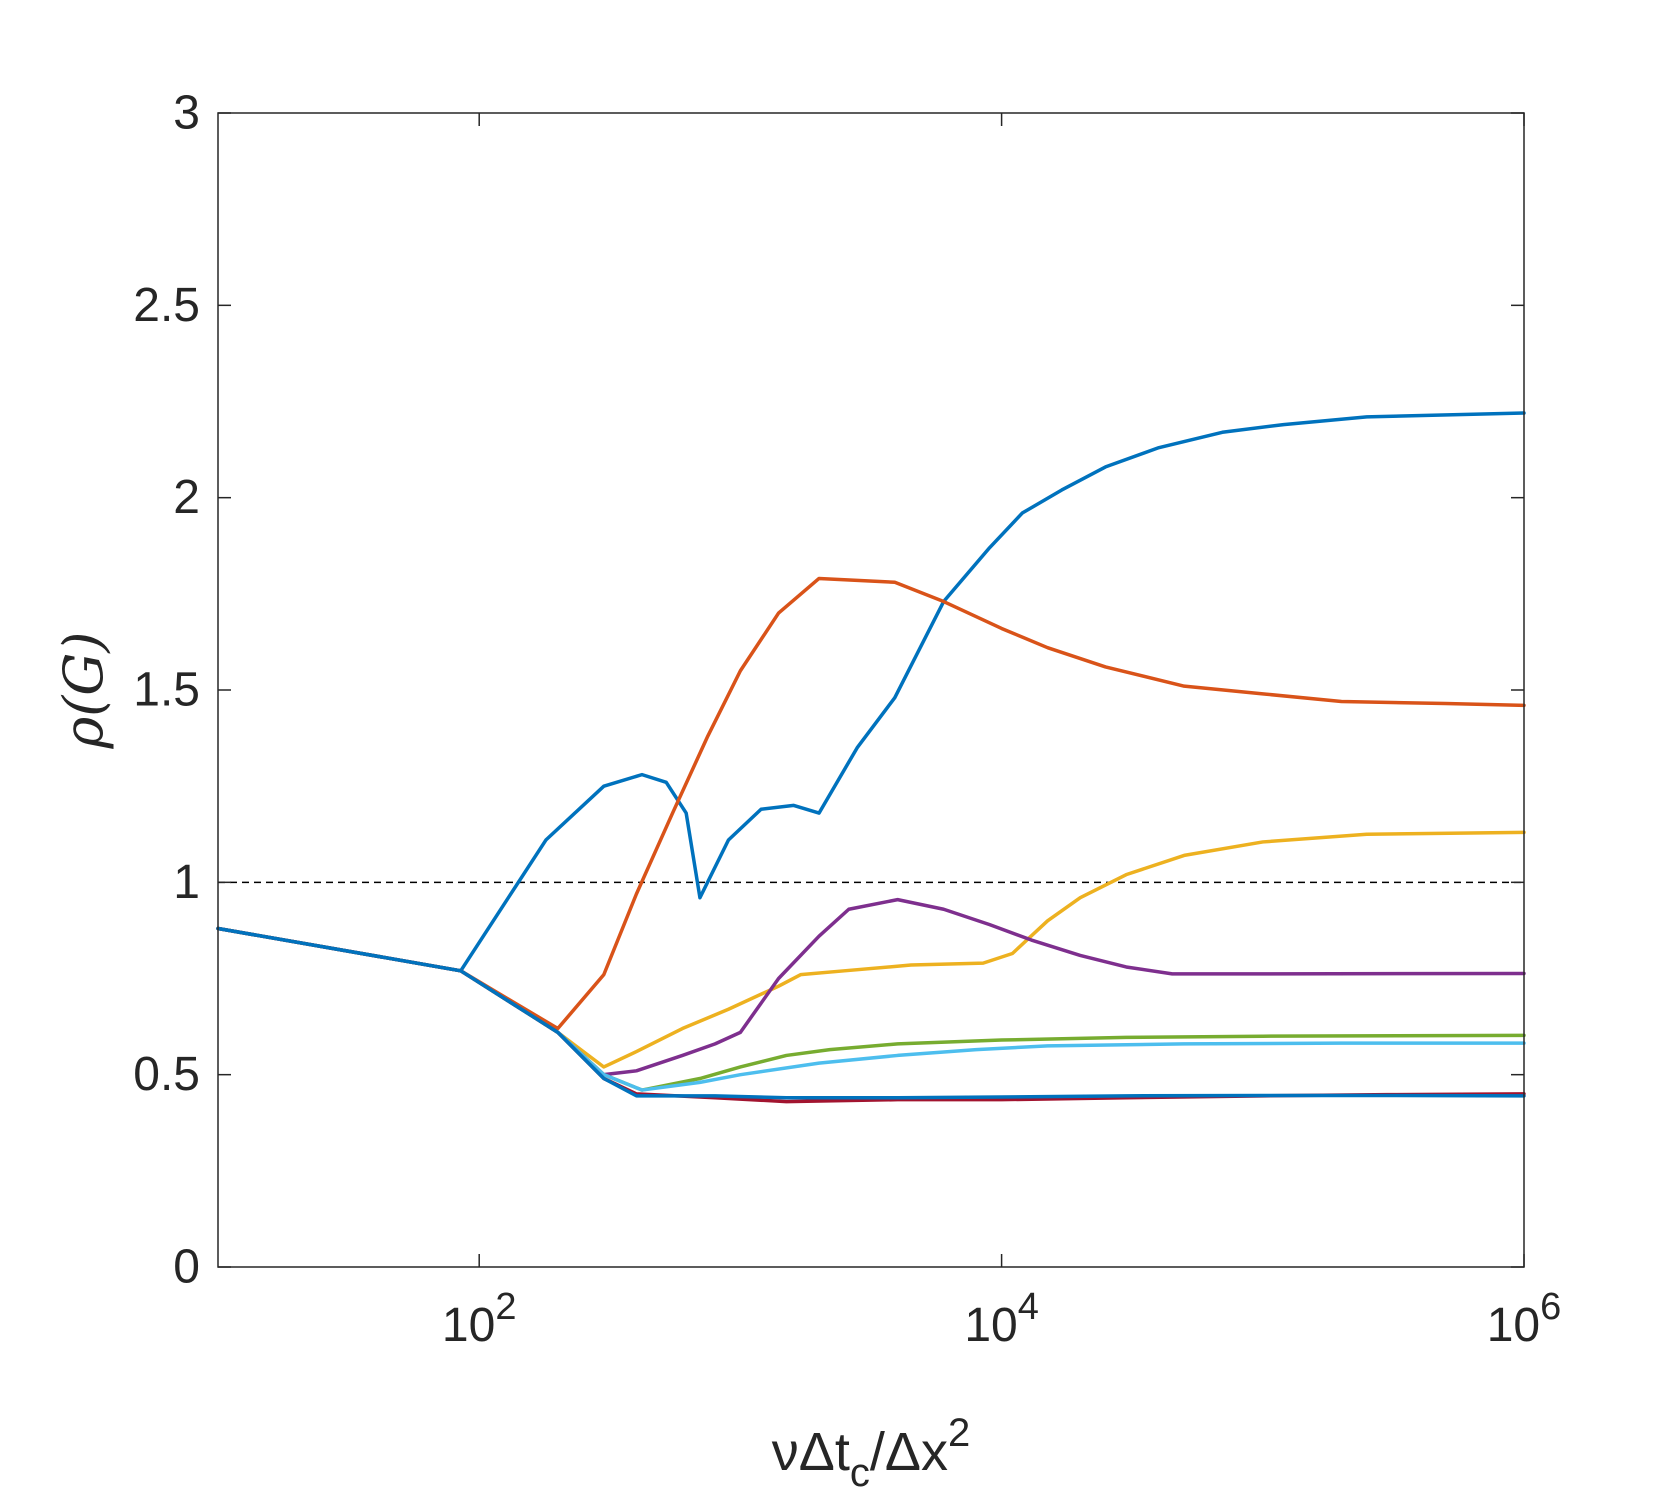 The image size is (1667, 1512). I want to click on y-tick-label: 2, so click(186, 497).